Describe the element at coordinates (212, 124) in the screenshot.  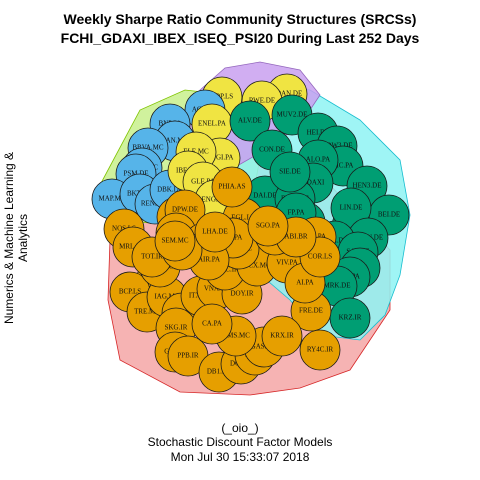
I see `node-label: ENEL.PA` at that location.